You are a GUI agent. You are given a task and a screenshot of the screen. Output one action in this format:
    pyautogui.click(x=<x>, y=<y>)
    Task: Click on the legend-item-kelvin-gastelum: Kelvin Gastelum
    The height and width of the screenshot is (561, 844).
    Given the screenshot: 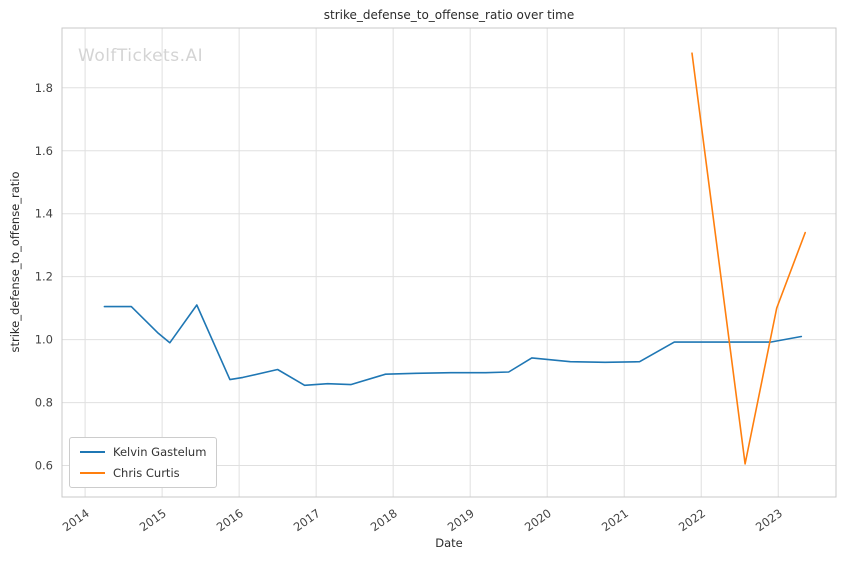 What is the action you would take?
    pyautogui.click(x=143, y=452)
    